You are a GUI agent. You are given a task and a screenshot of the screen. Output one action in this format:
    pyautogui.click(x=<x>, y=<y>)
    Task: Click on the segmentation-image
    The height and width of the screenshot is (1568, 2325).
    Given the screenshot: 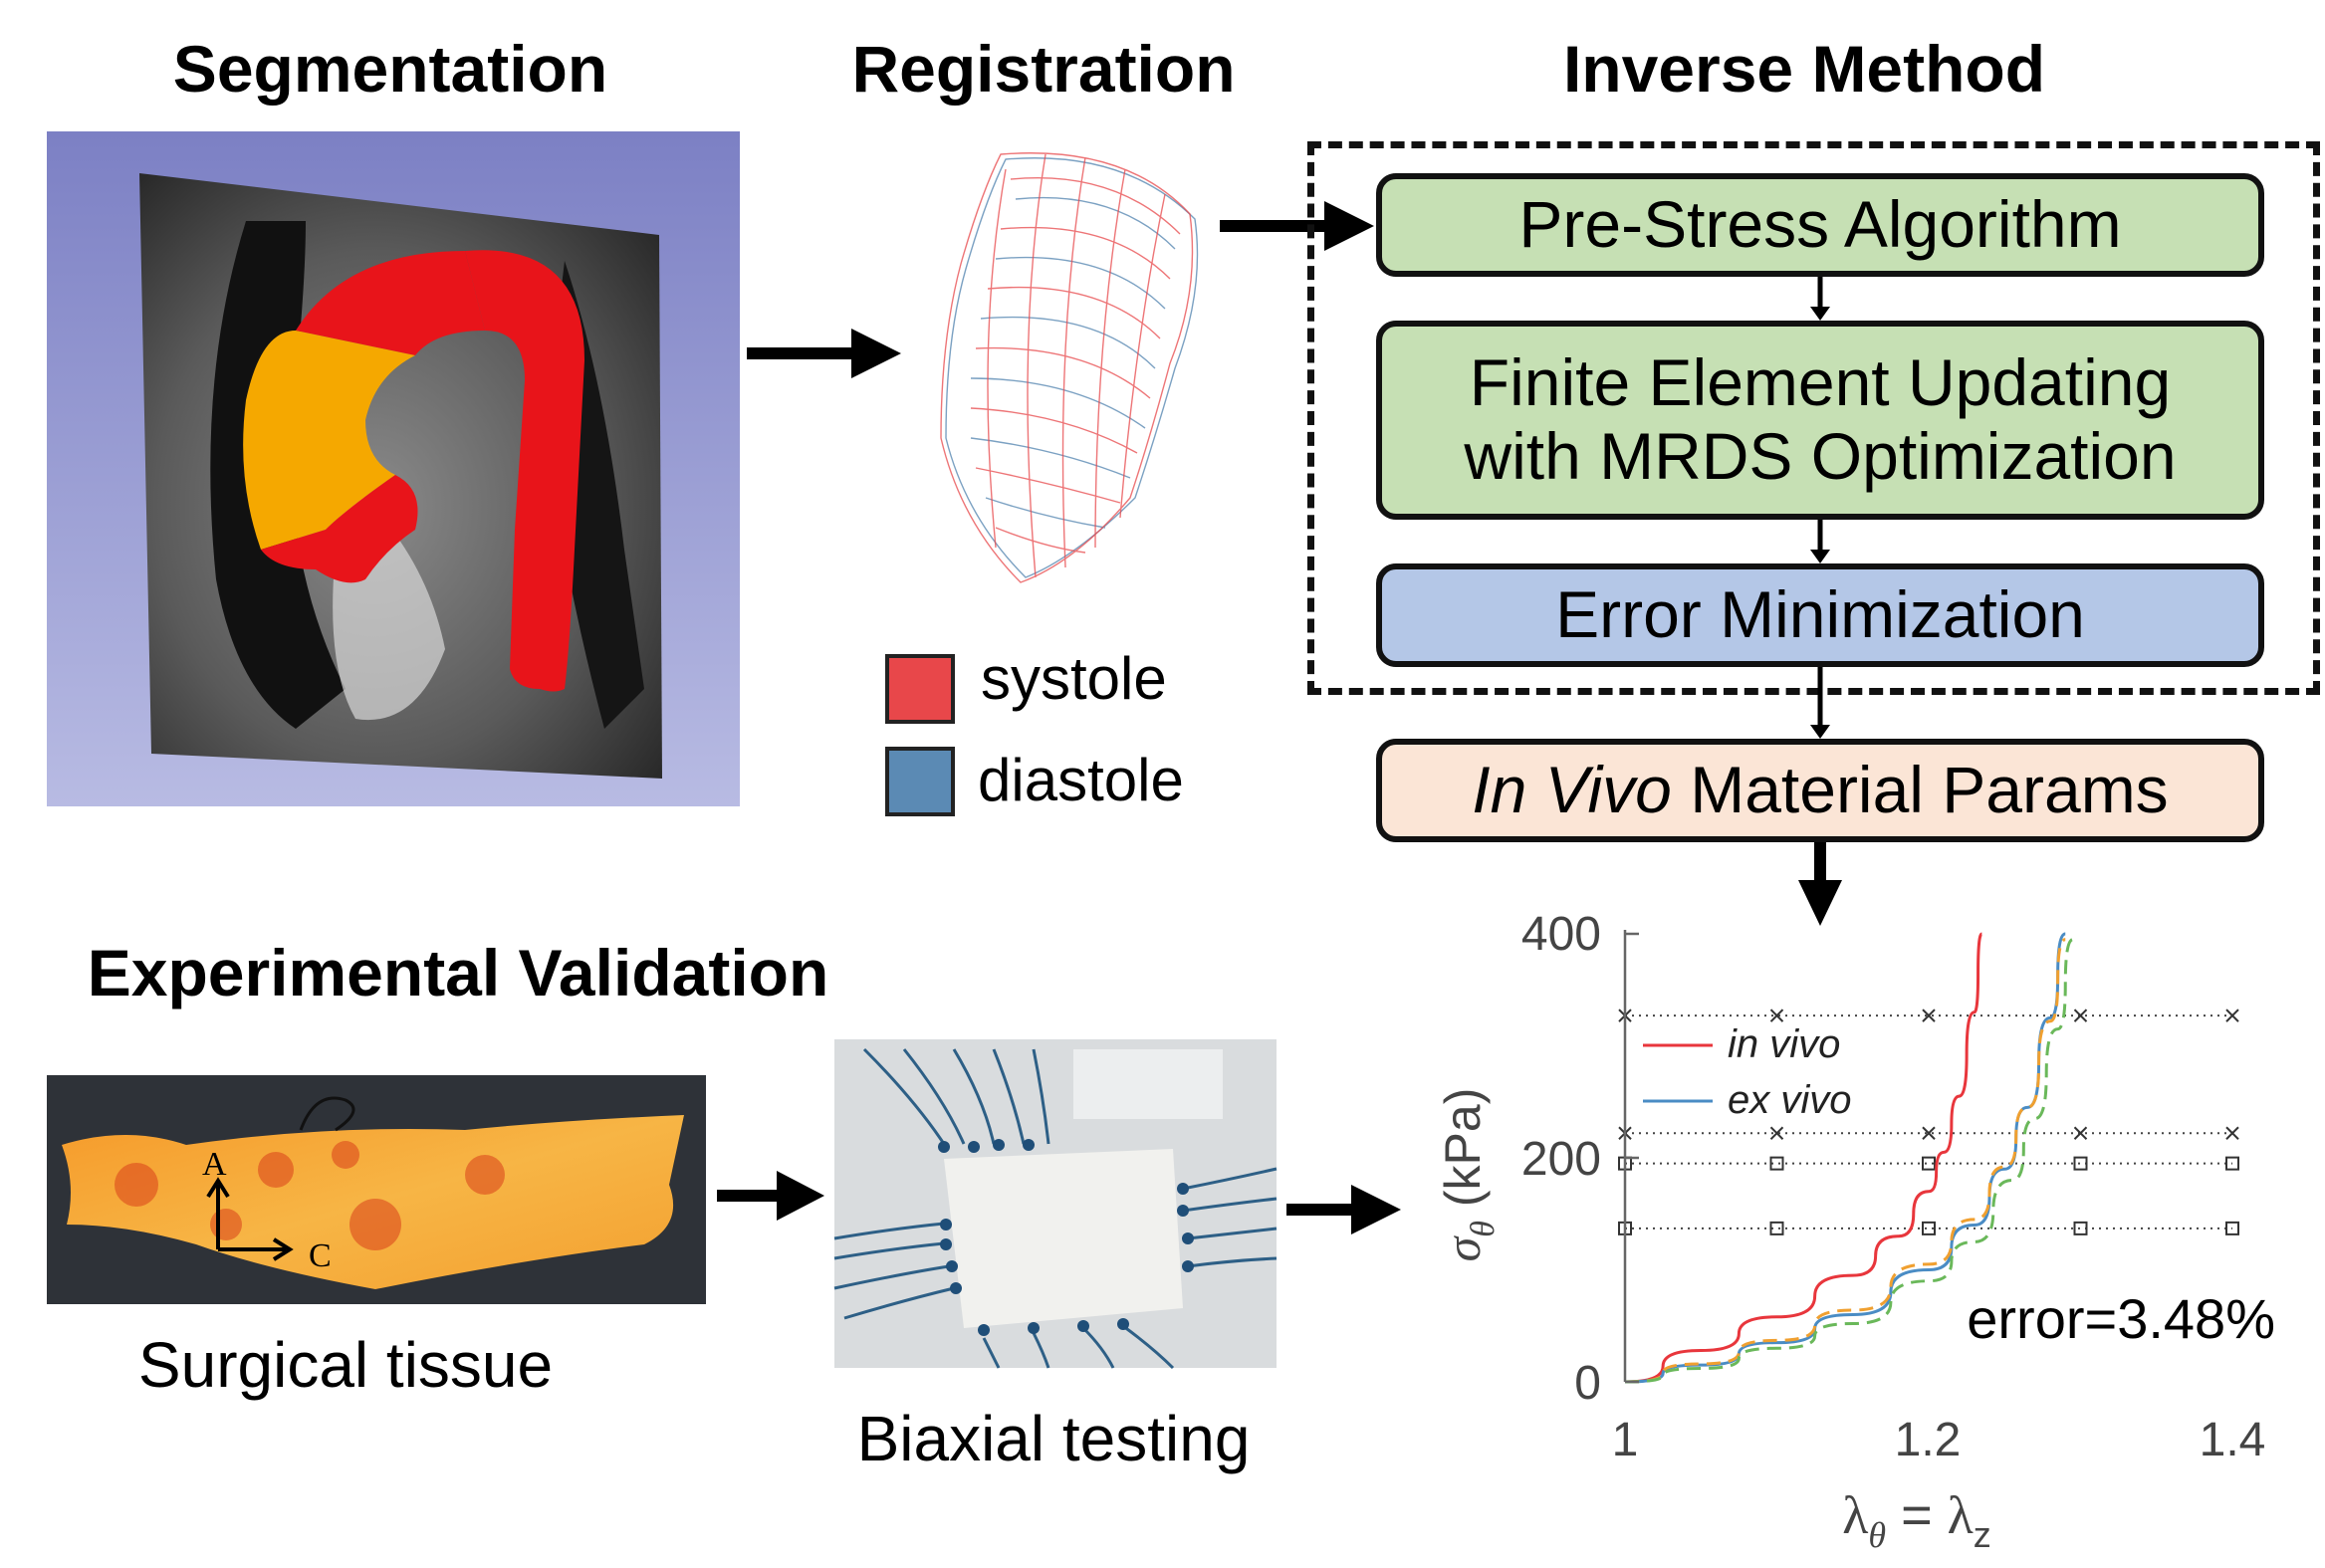 What is the action you would take?
    pyautogui.click(x=394, y=468)
    